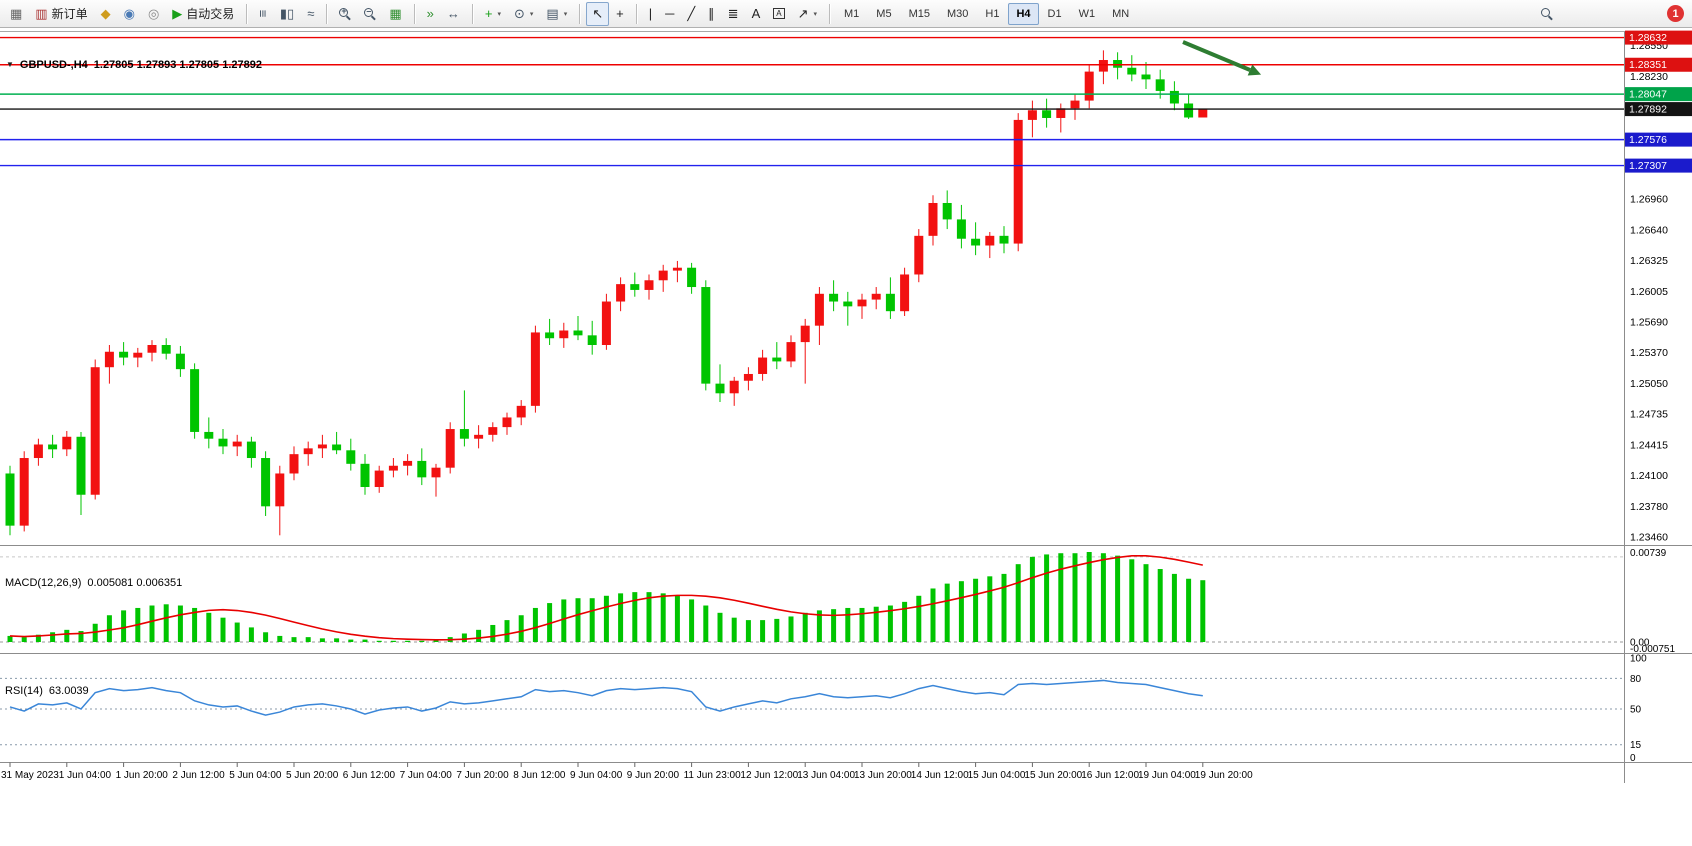 The width and height of the screenshot is (1692, 846). What do you see at coordinates (812, 708) in the screenshot?
I see `rsi-panel` at bounding box center [812, 708].